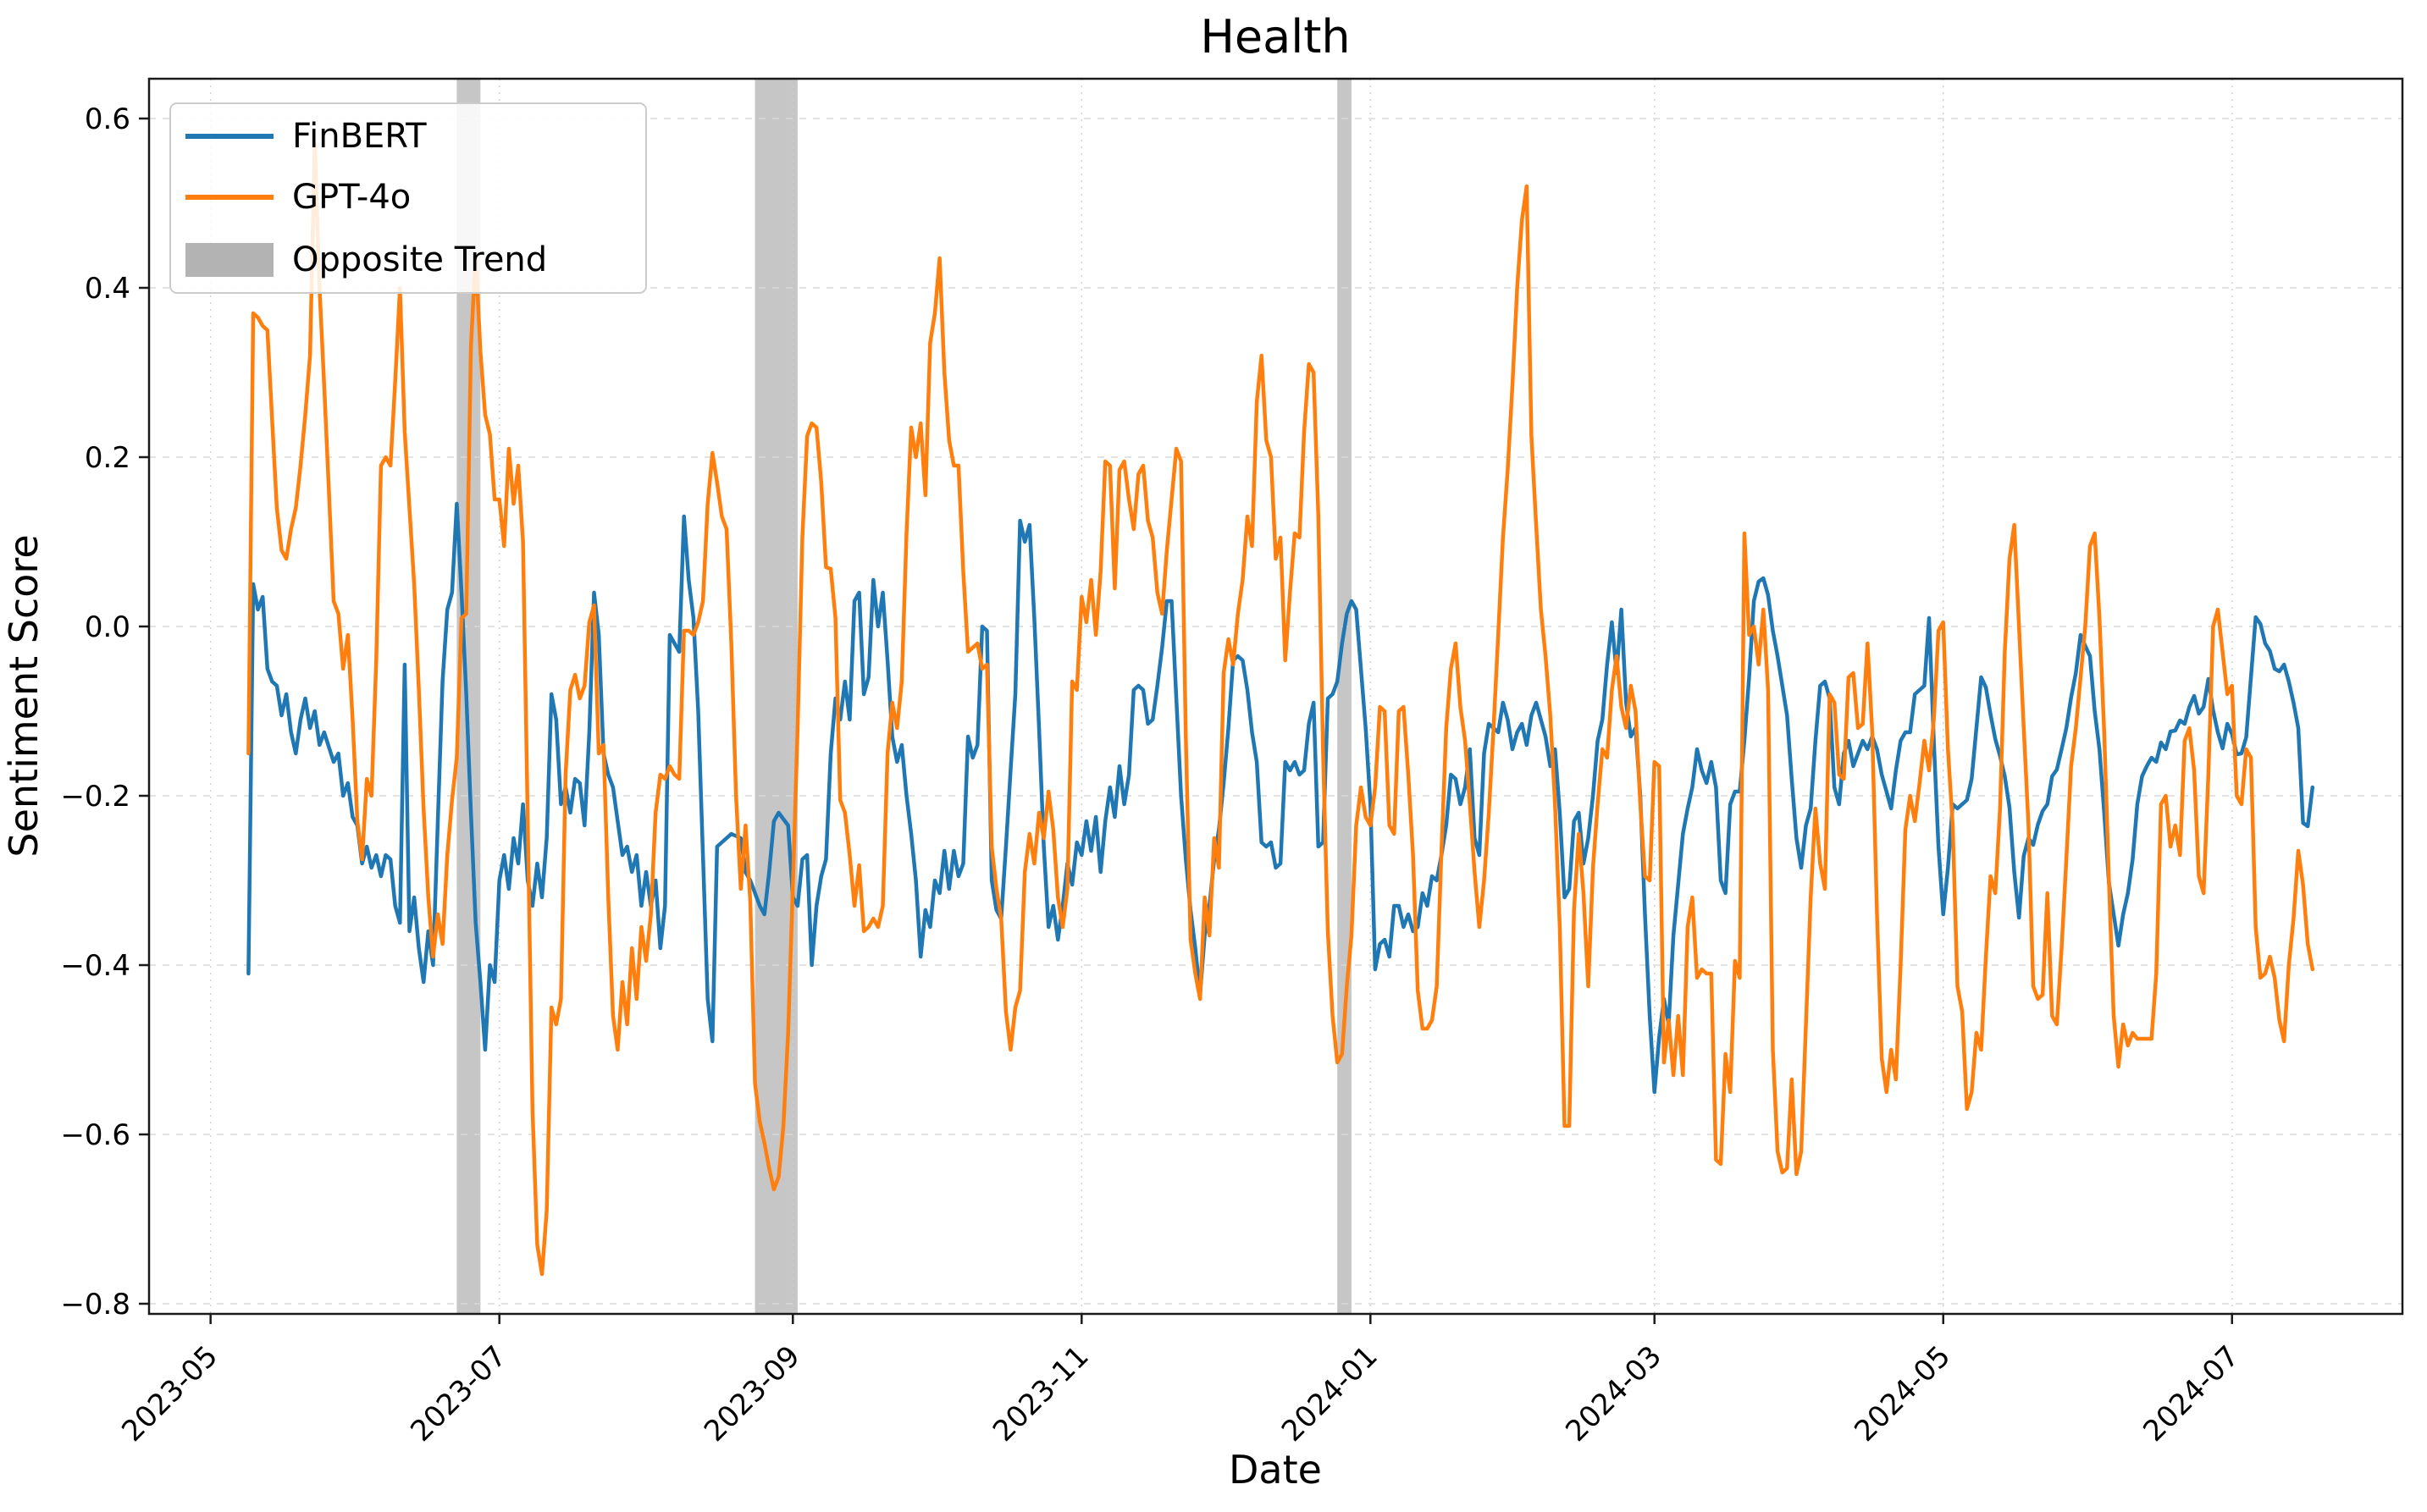 The width and height of the screenshot is (2427, 1512). I want to click on y-tick-label: 0.6, so click(107, 119).